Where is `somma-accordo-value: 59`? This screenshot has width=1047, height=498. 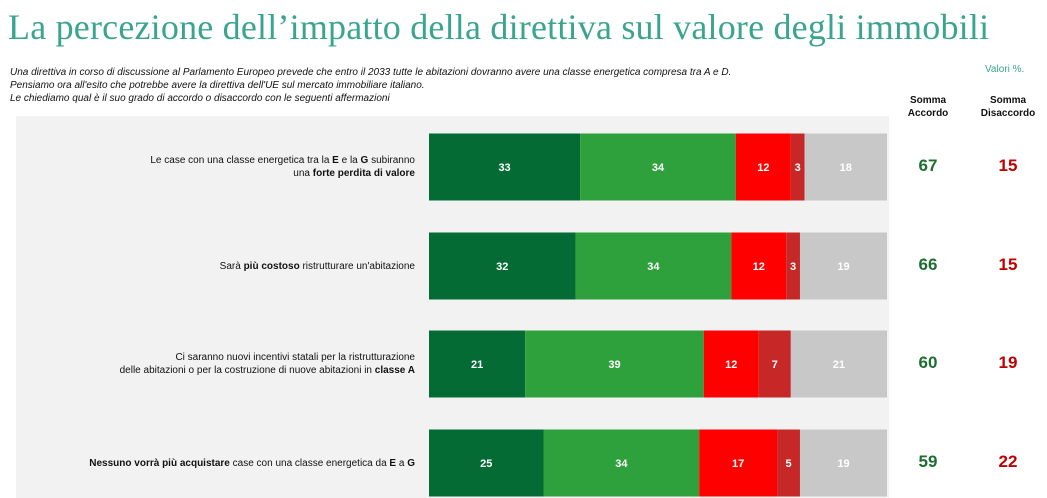 somma-accordo-value: 59 is located at coordinates (928, 461).